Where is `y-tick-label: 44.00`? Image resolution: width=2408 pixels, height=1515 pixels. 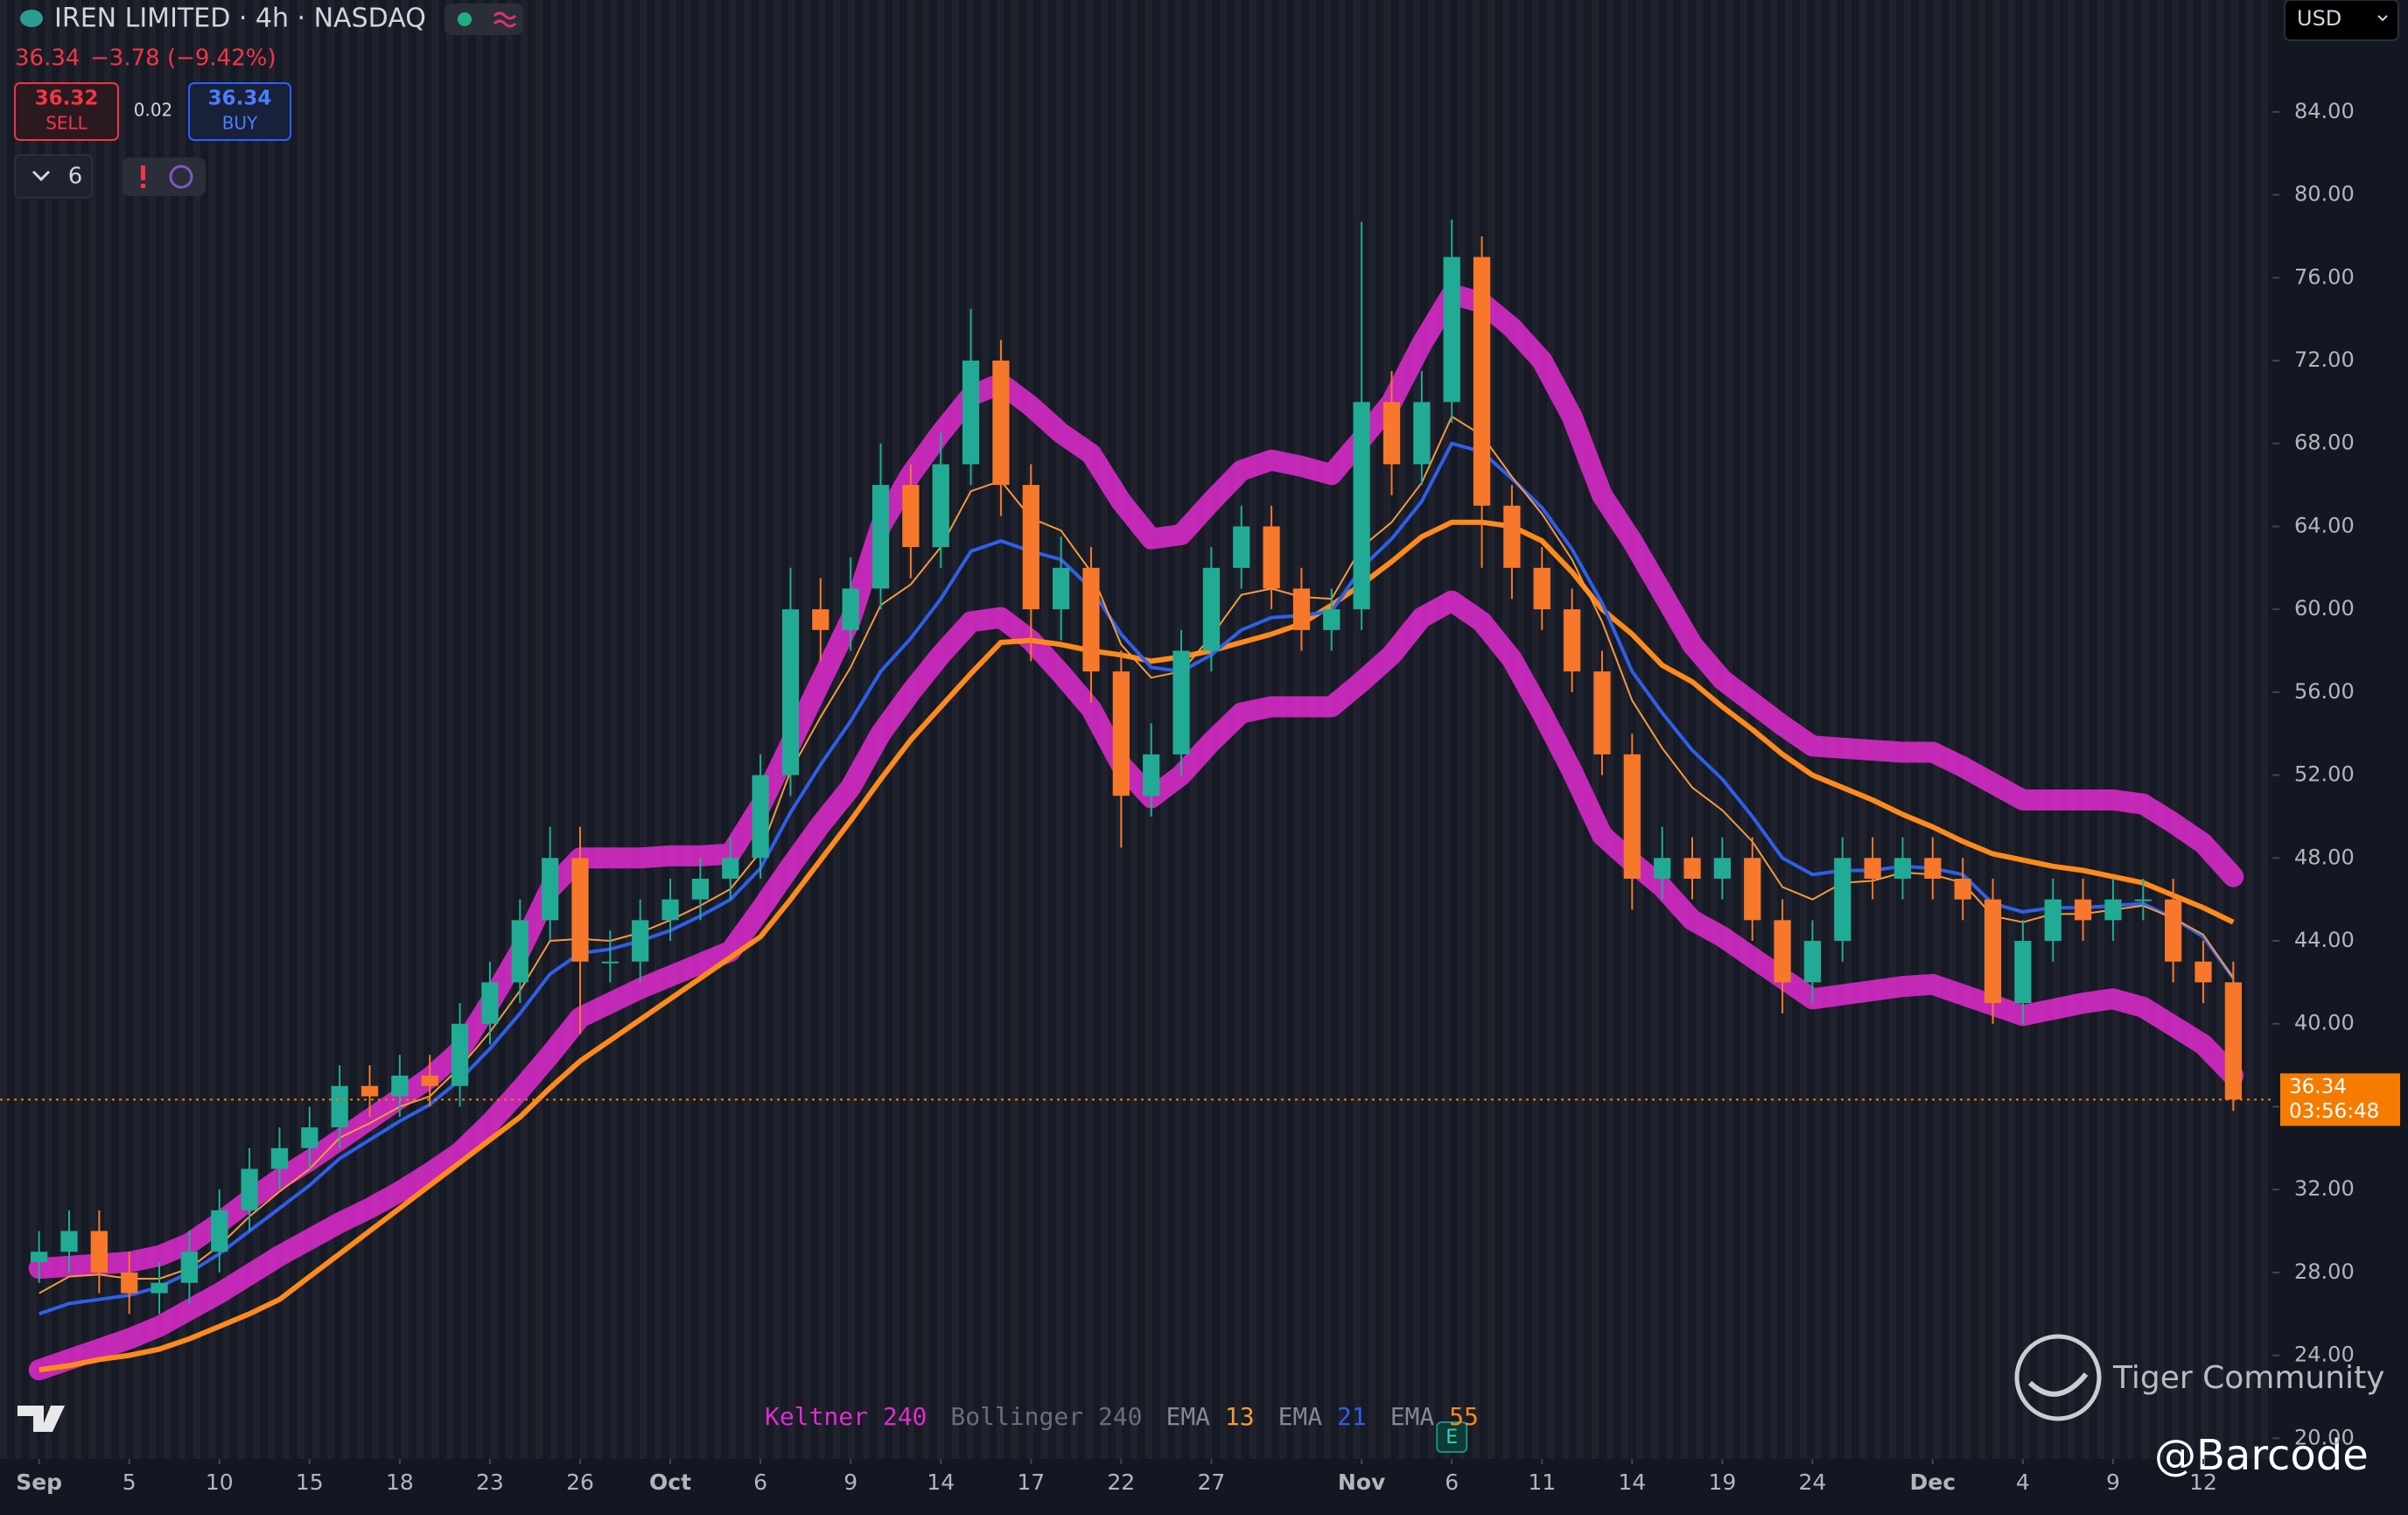 y-tick-label: 44.00 is located at coordinates (2324, 940).